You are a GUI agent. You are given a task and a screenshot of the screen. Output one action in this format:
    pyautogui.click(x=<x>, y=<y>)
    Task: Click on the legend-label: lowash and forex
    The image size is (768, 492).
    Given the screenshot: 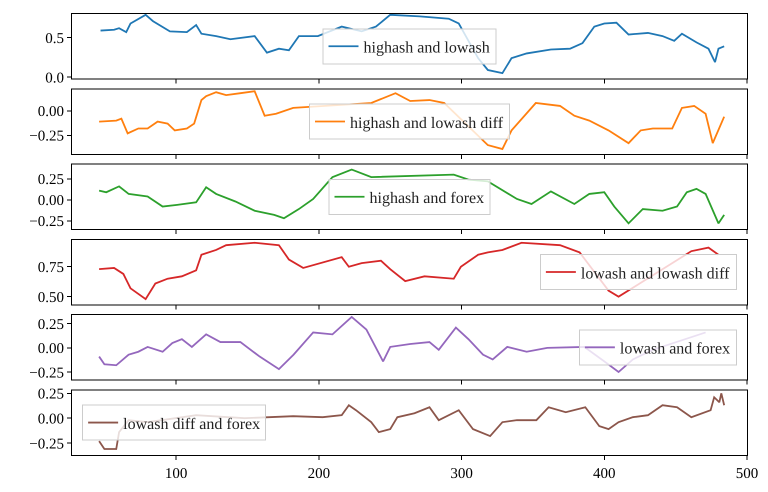 What is the action you would take?
    pyautogui.click(x=675, y=349)
    